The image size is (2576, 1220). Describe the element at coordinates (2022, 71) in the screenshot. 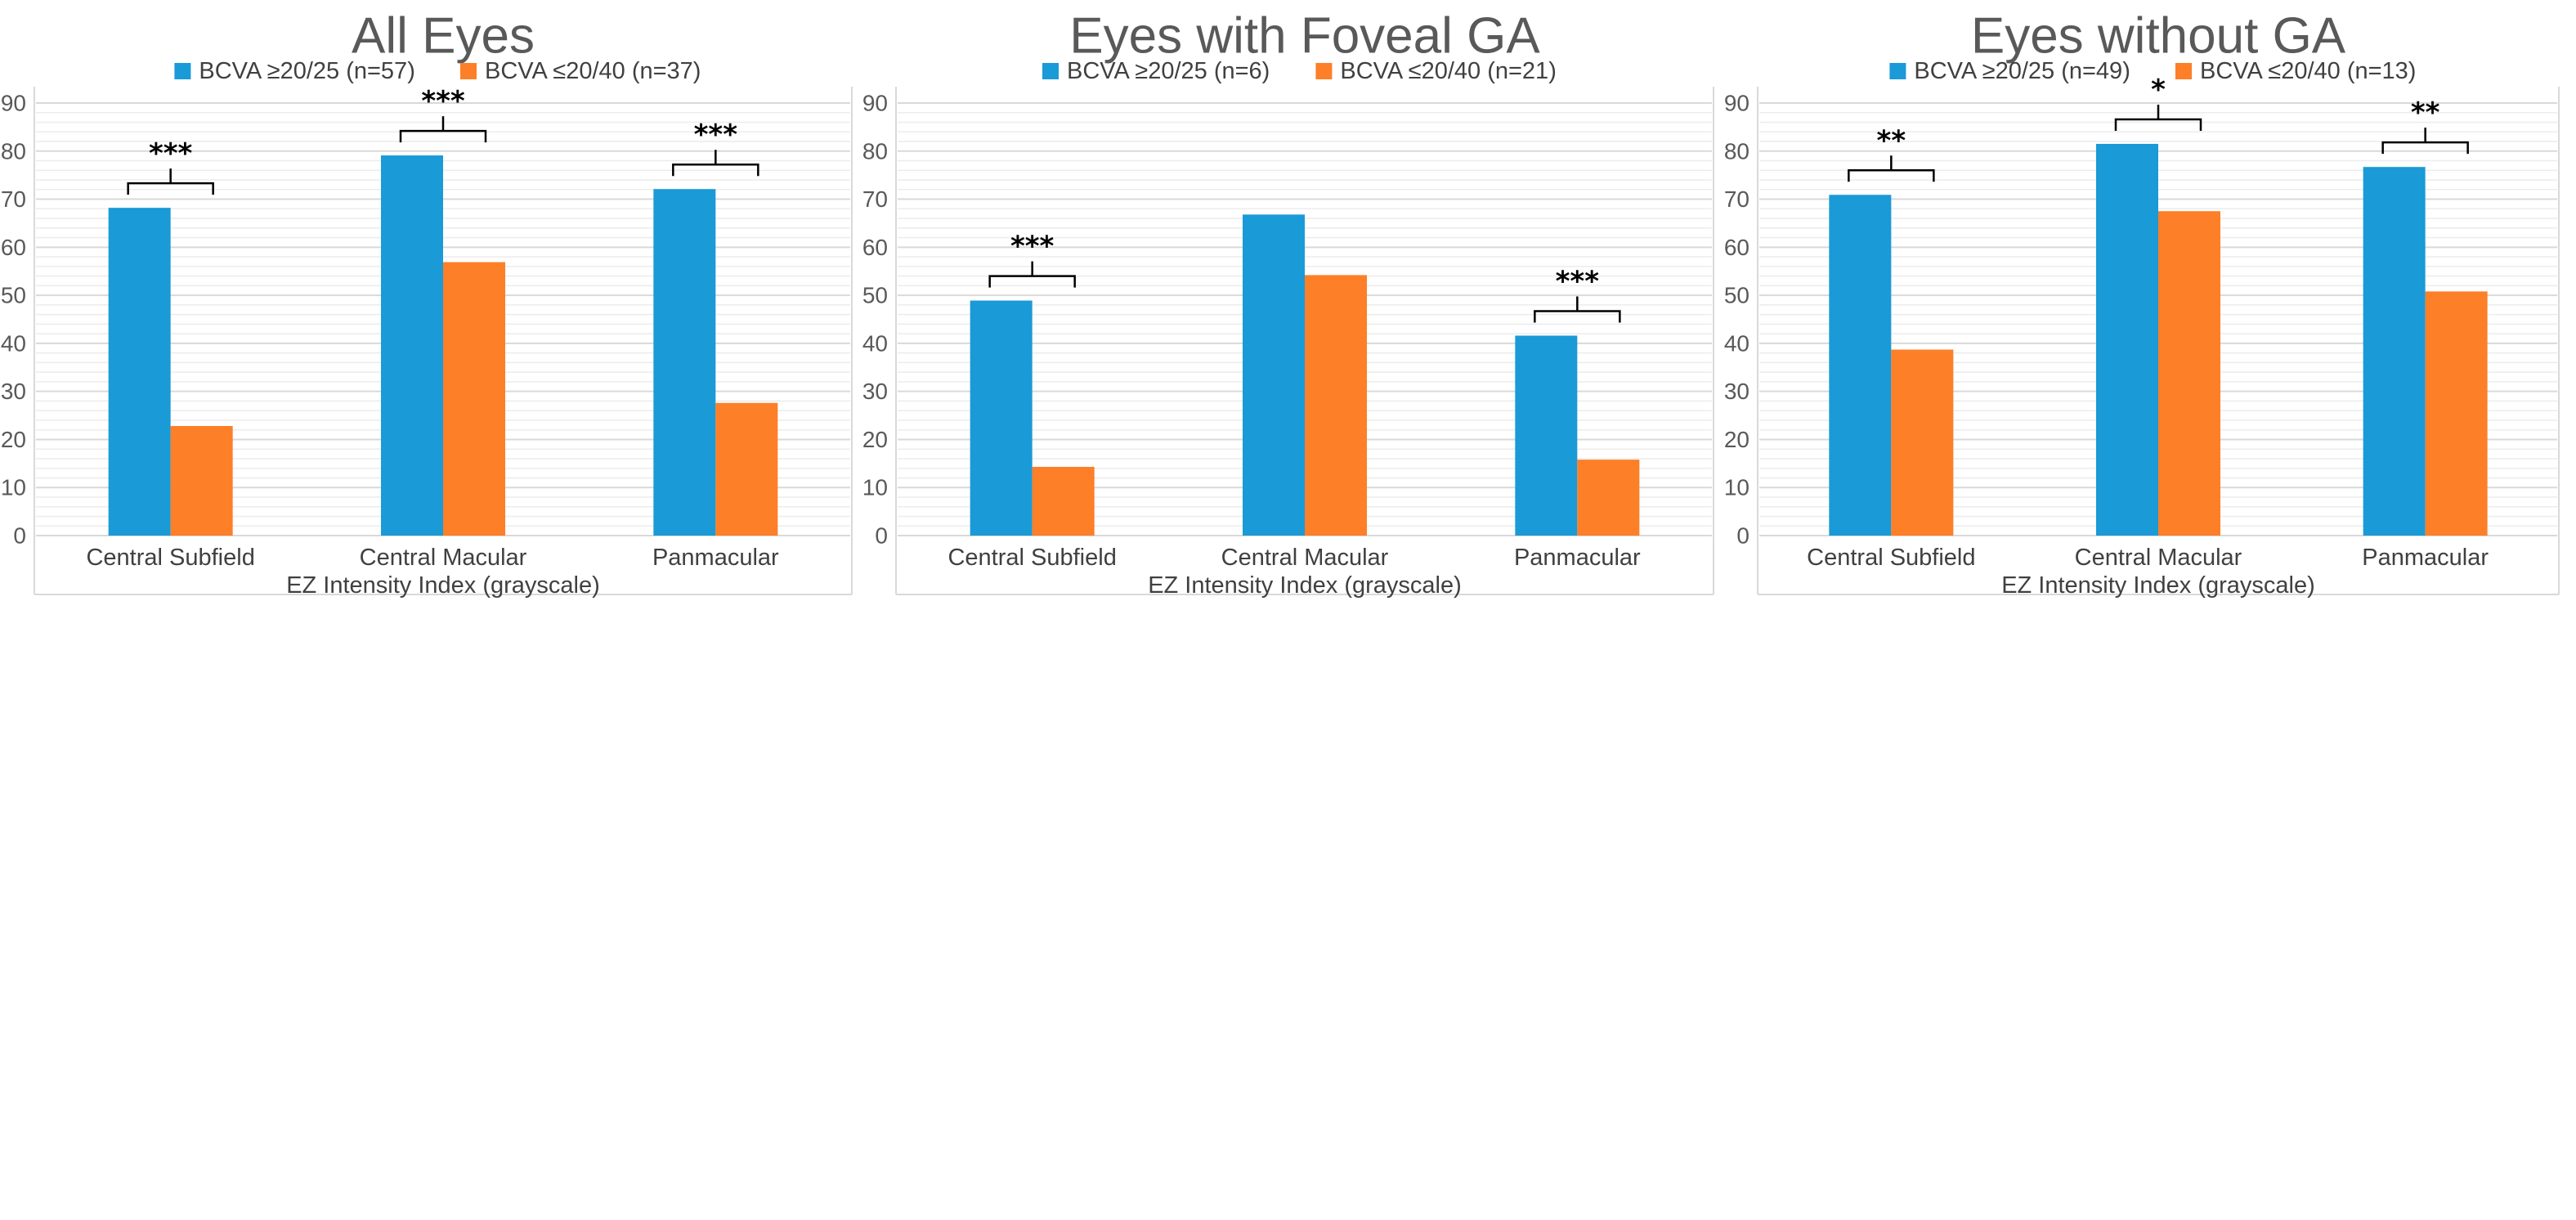

I see `legend-label-1: BCVA ≥20/25 (n=49)` at that location.